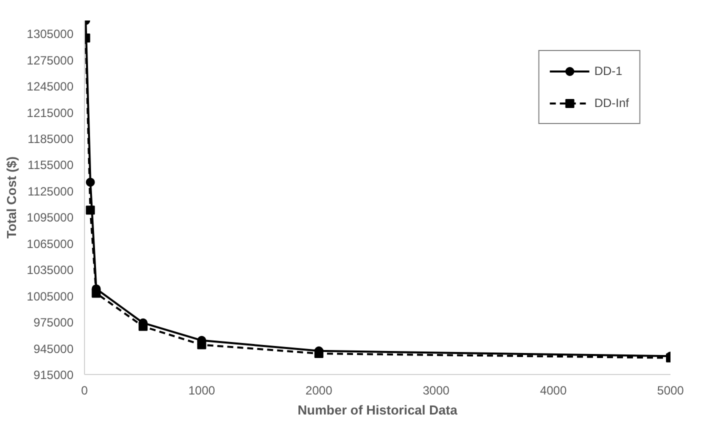  I want to click on x-axis-title: Number of Historical Data, so click(378, 410).